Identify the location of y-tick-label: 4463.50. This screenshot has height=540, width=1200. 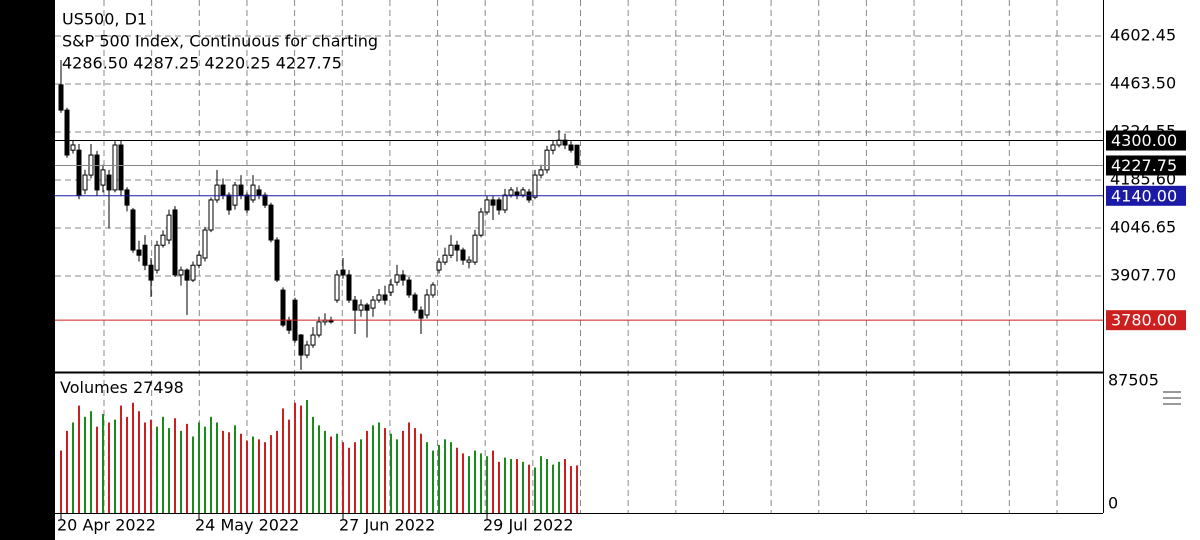
(1143, 83).